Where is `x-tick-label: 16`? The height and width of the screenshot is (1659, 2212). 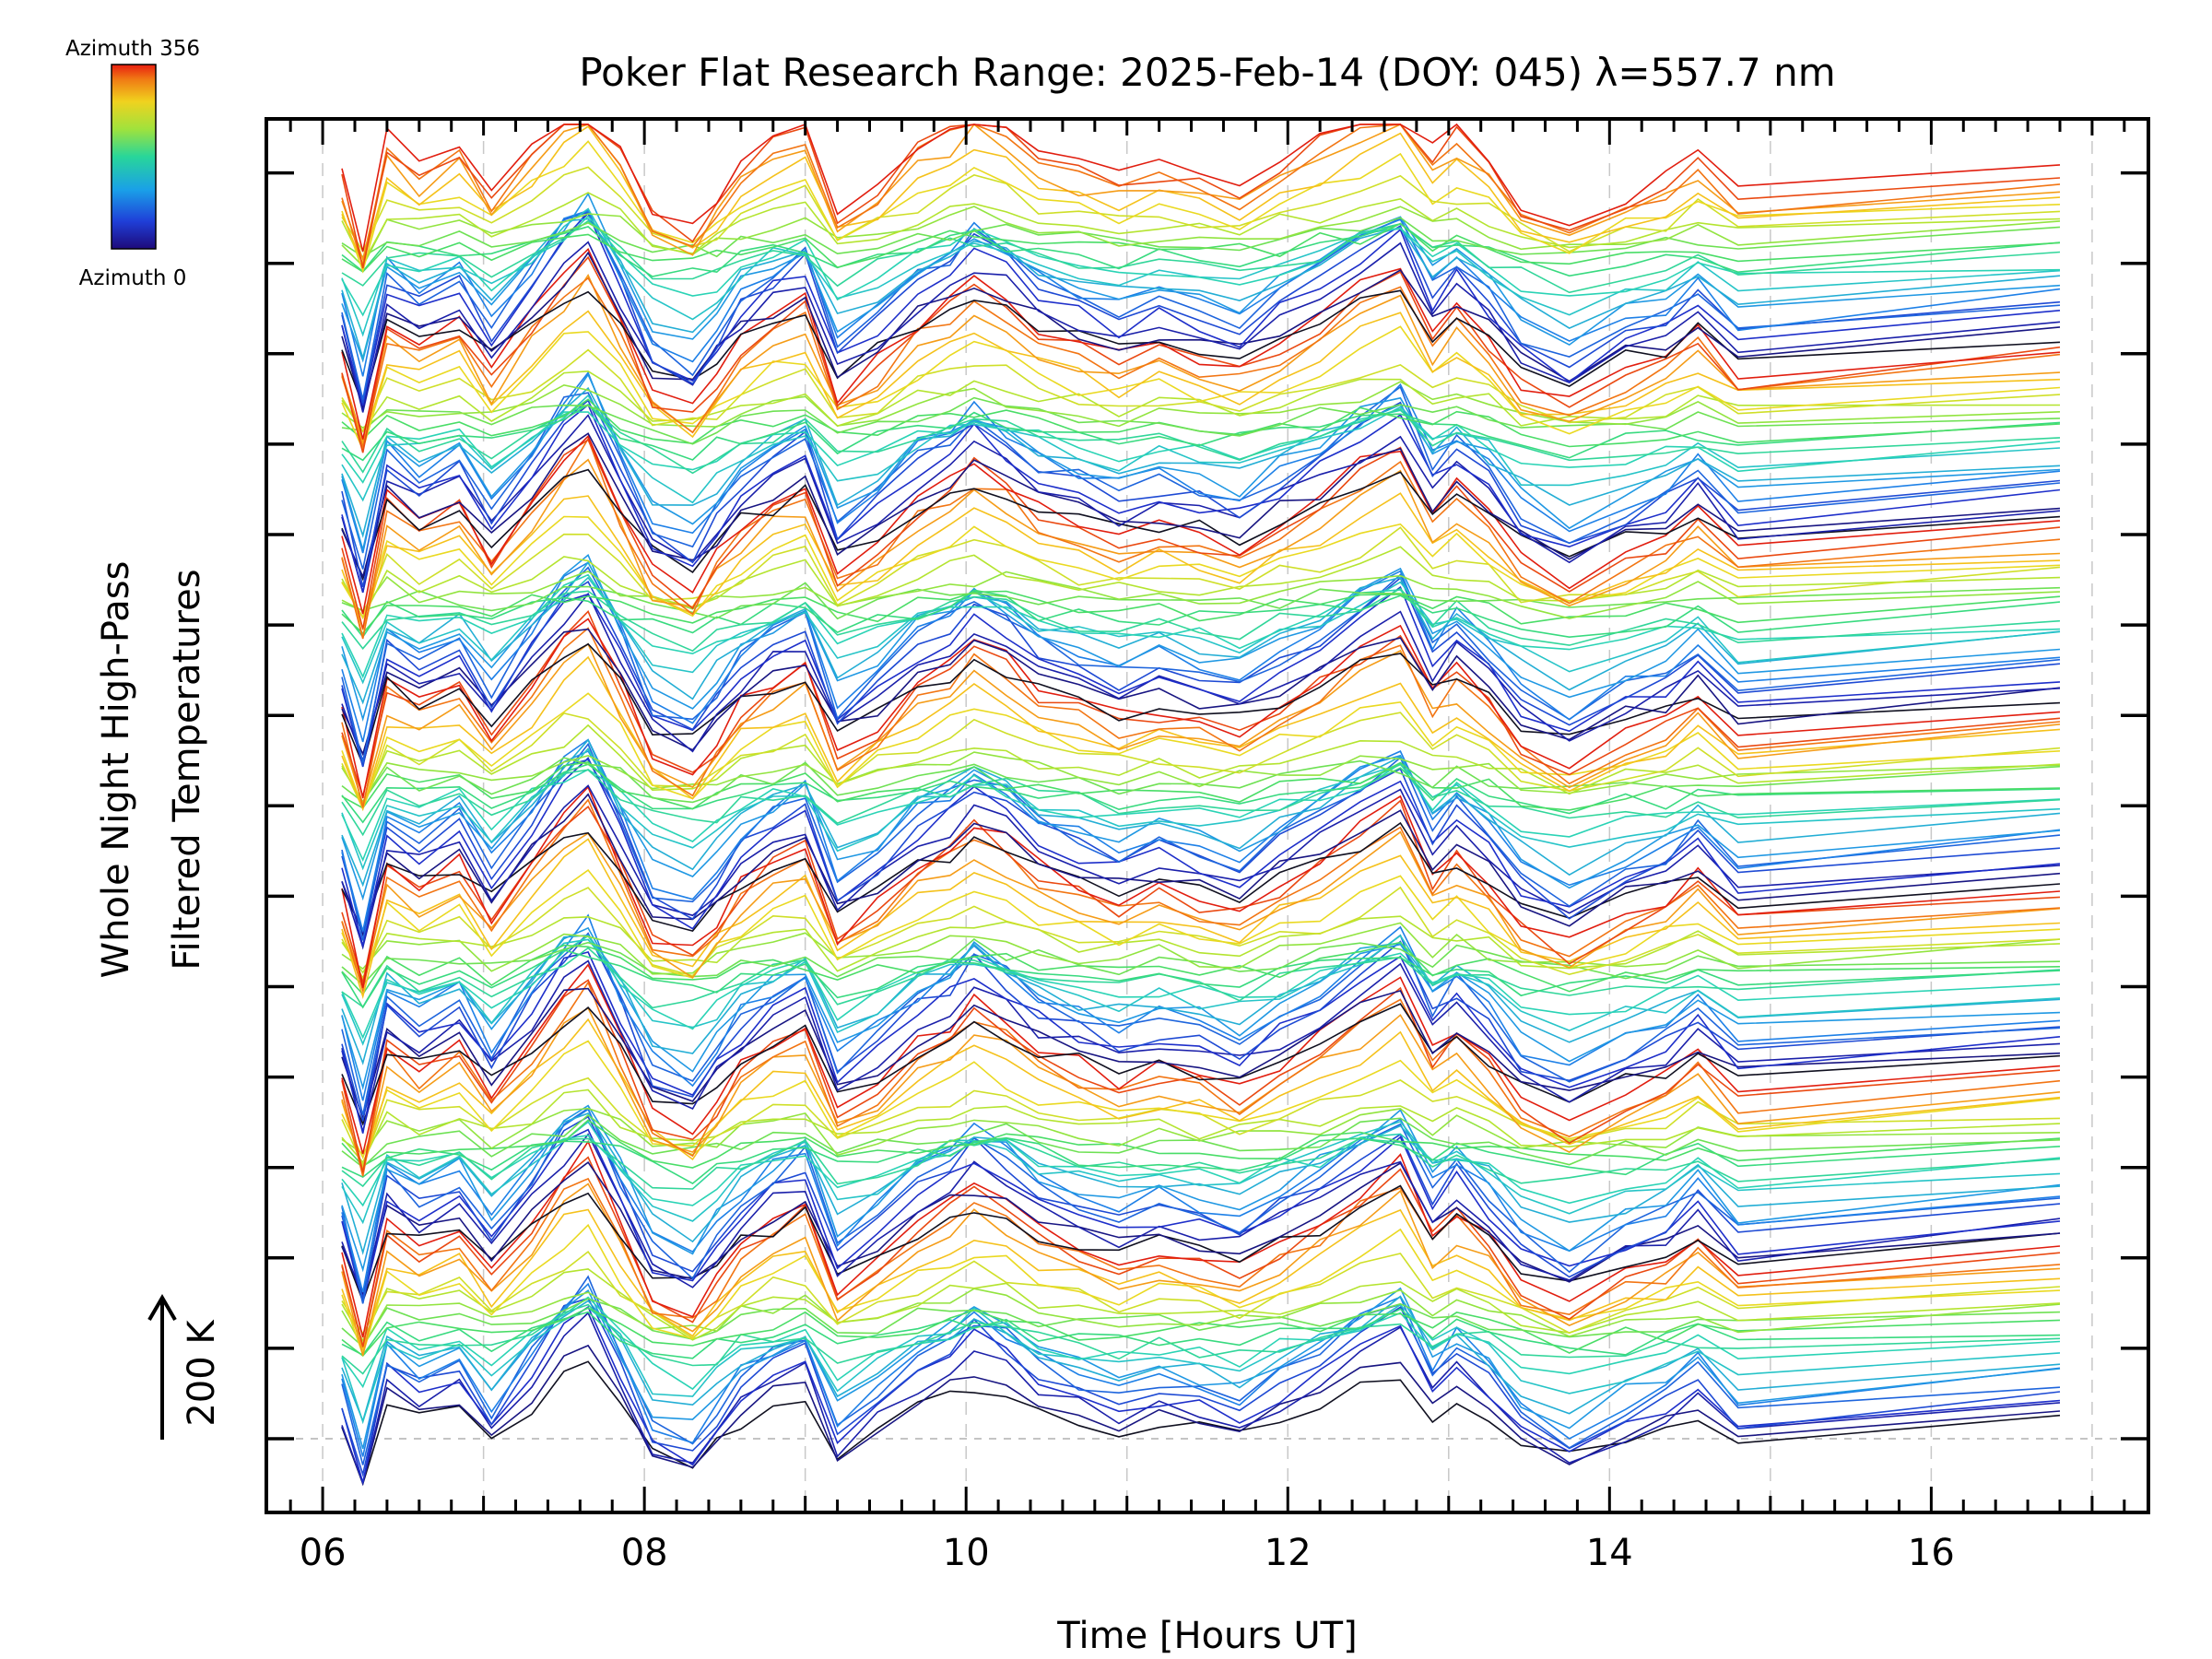 x-tick-label: 16 is located at coordinates (1931, 1553).